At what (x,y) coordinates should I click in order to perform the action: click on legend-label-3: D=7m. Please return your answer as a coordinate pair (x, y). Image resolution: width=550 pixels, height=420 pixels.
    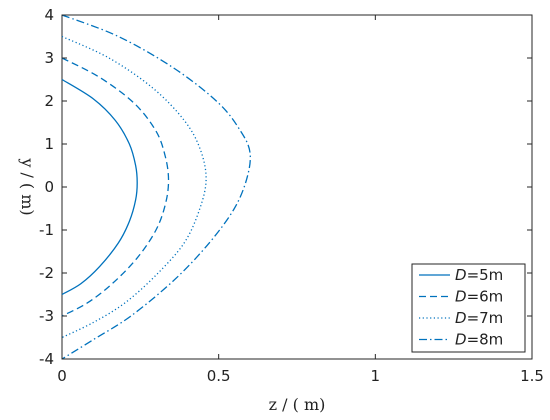
    Looking at the image, I should click on (479, 318).